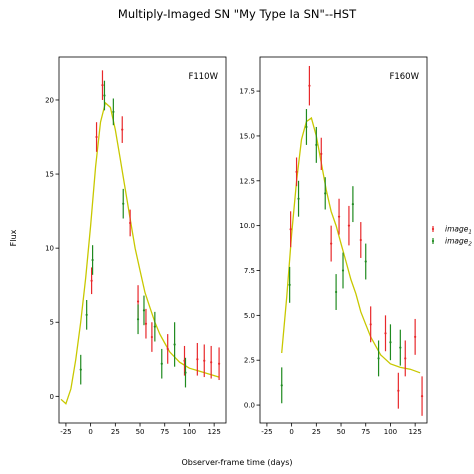 The height and width of the screenshot is (474, 474). I want to click on y-tick: 12.5, so click(249, 181).